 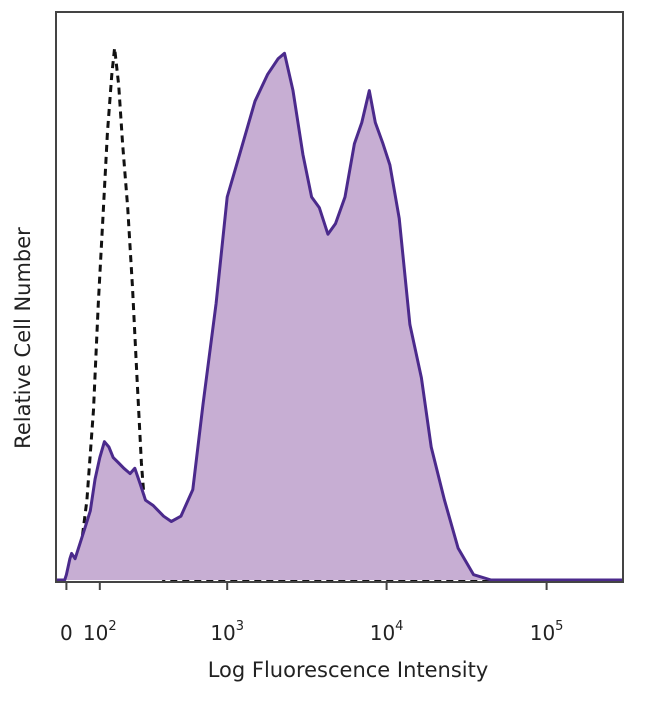 I want to click on x-tick-label: 10⁵, so click(x=547, y=632).